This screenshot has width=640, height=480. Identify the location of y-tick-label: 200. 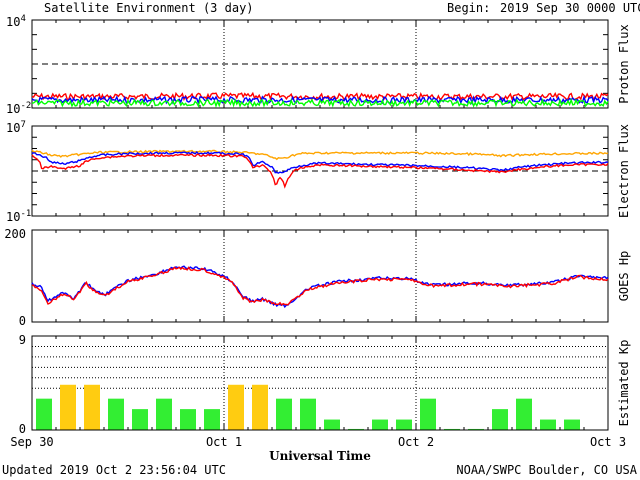
(15, 234).